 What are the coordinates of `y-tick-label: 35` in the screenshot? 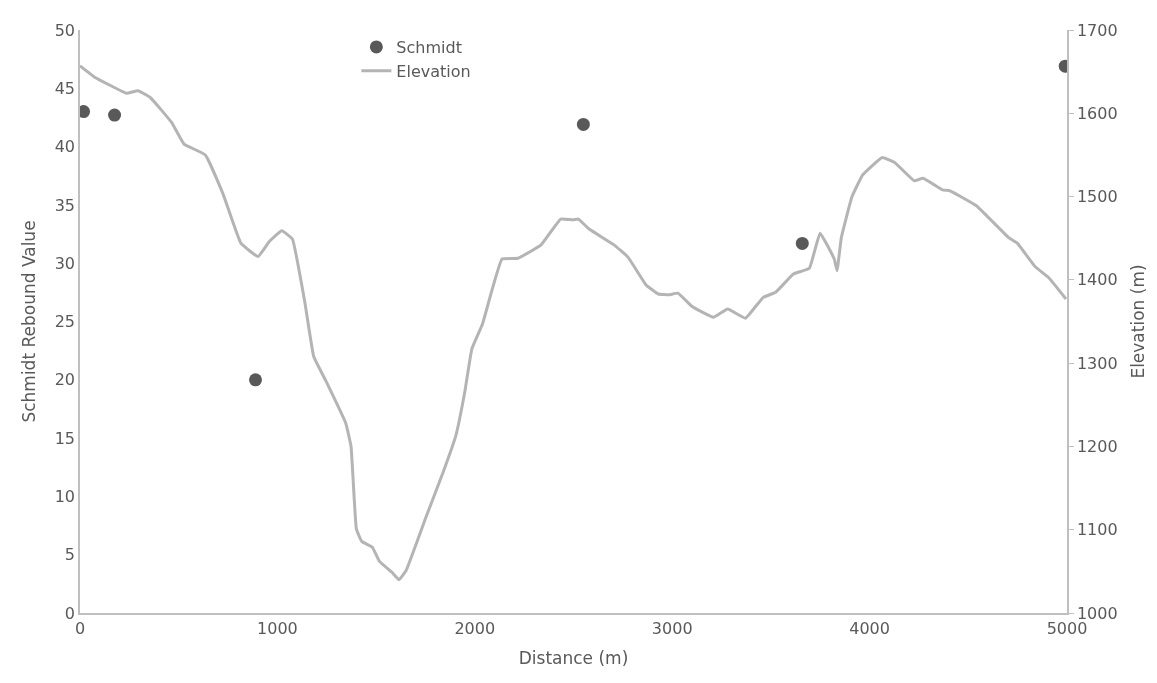 It's located at (65, 205).